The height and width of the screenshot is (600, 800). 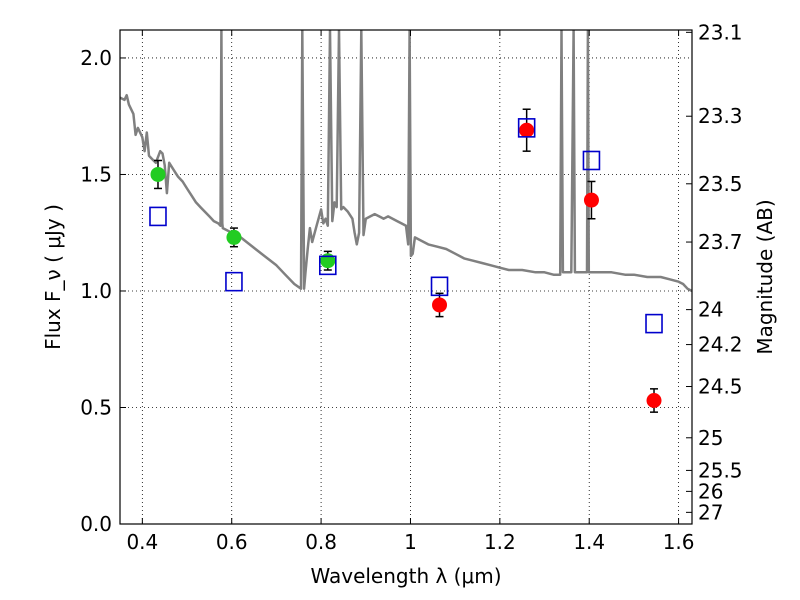 I want to click on y-tick-label: 0.5, so click(x=96, y=407).